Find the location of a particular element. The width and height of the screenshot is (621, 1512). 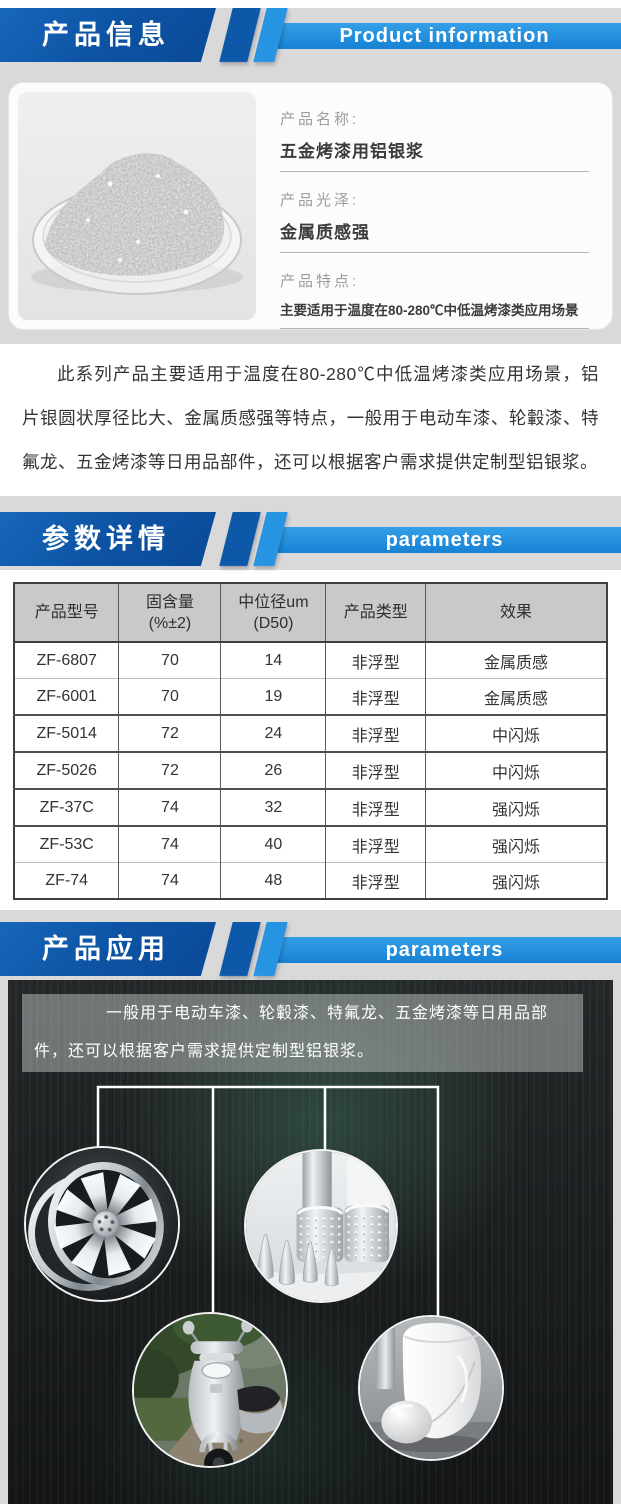

field-value: 五金烤漆用铝银浆 is located at coordinates (352, 151).